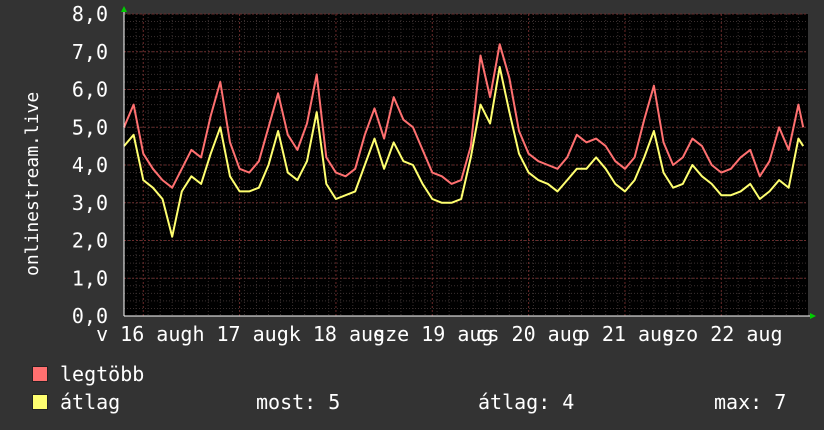 The image size is (824, 430). Describe the element at coordinates (337, 334) in the screenshot. I see `x-tick-label: k 18 aug` at that location.